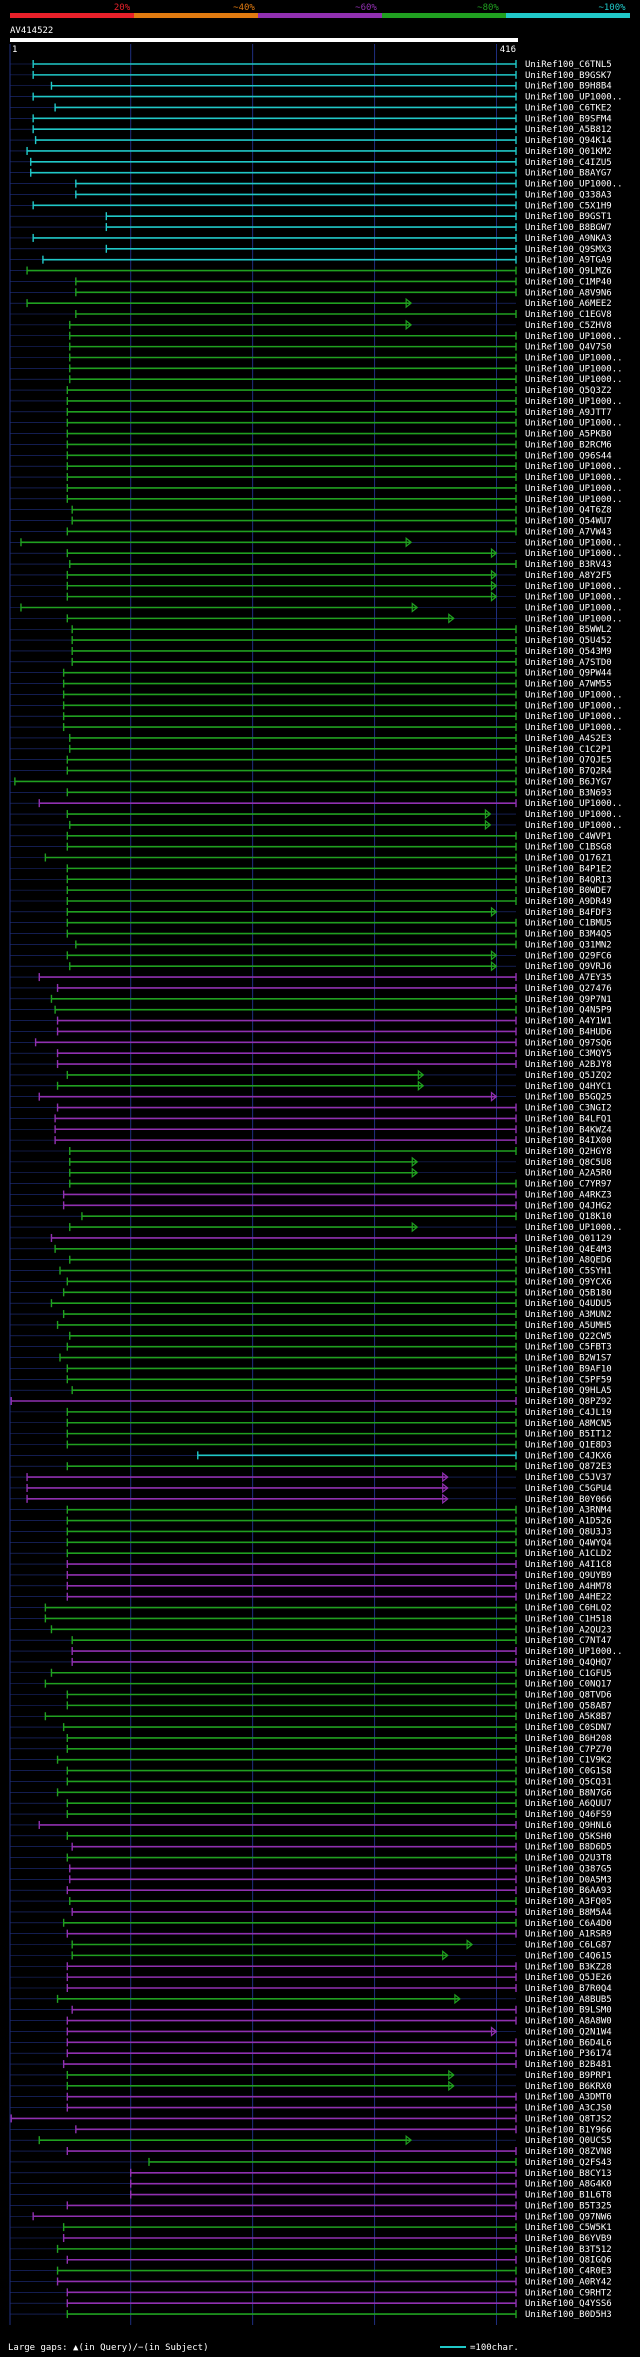  Describe the element at coordinates (568, 1369) in the screenshot. I see `hit-label: UniRef100_B9AF10` at that location.